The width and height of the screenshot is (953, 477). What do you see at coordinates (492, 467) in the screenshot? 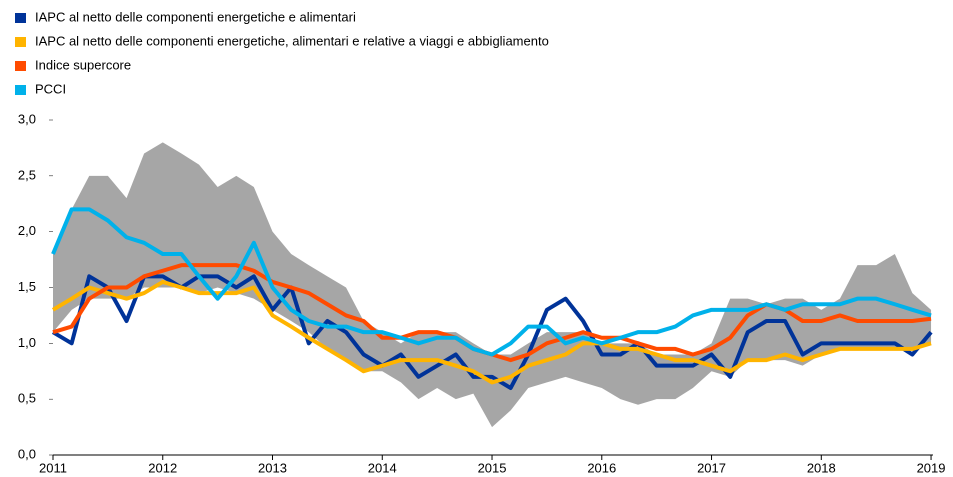
I see `x-tick-label: 2015` at bounding box center [492, 467].